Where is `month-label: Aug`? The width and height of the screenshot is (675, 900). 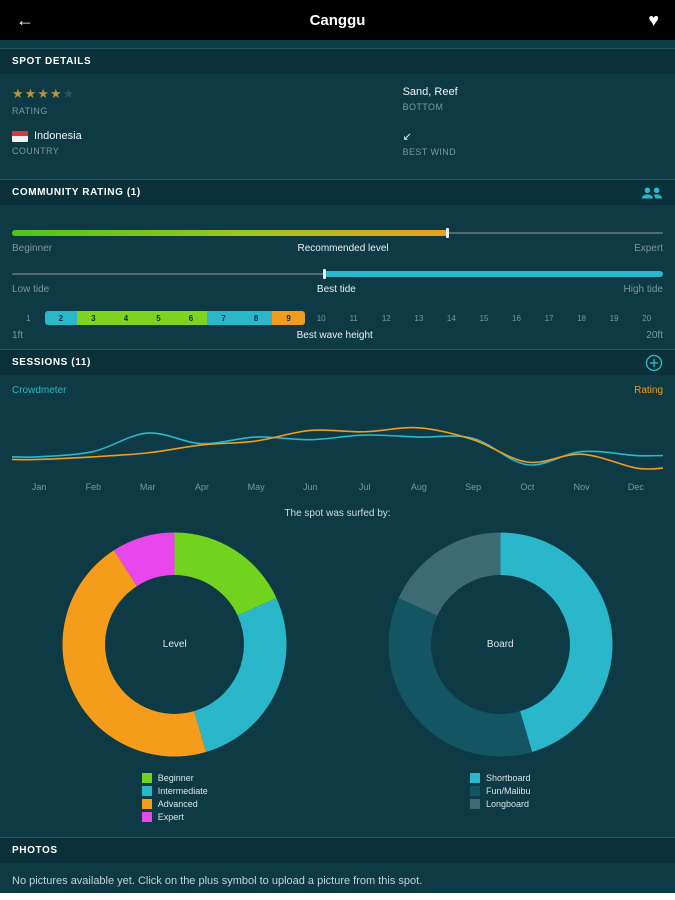
month-label: Aug is located at coordinates (418, 487).